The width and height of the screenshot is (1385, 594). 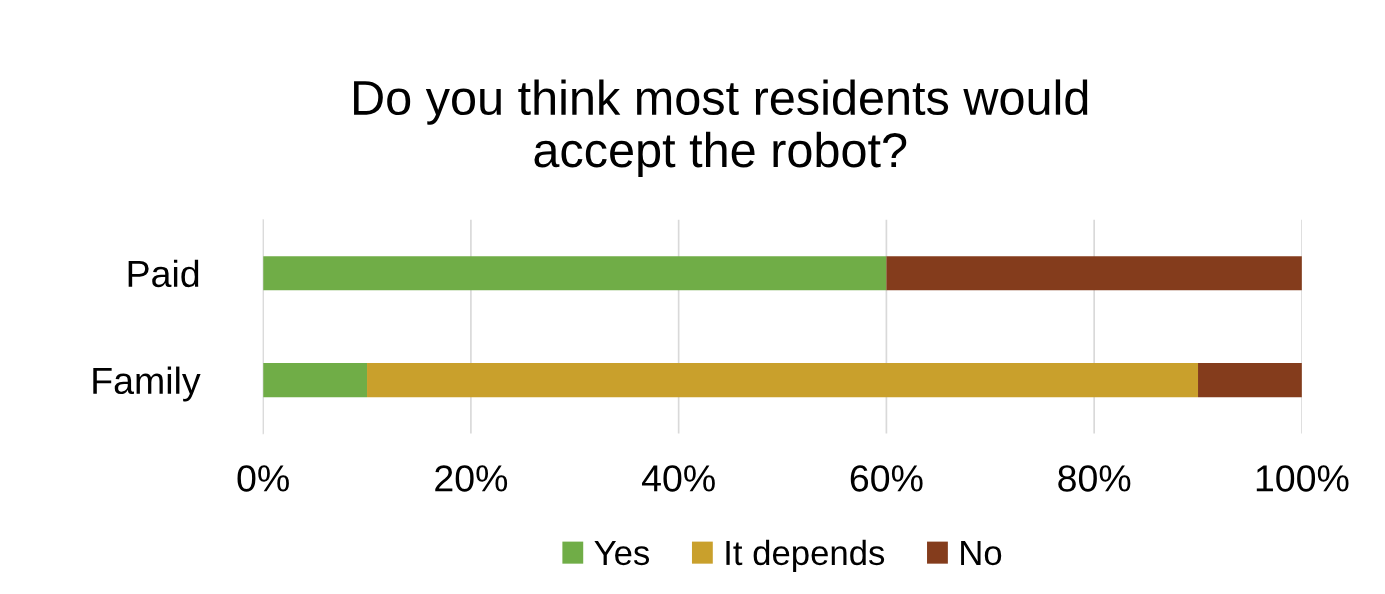 What do you see at coordinates (147, 384) in the screenshot?
I see `y-tick-label: Family` at bounding box center [147, 384].